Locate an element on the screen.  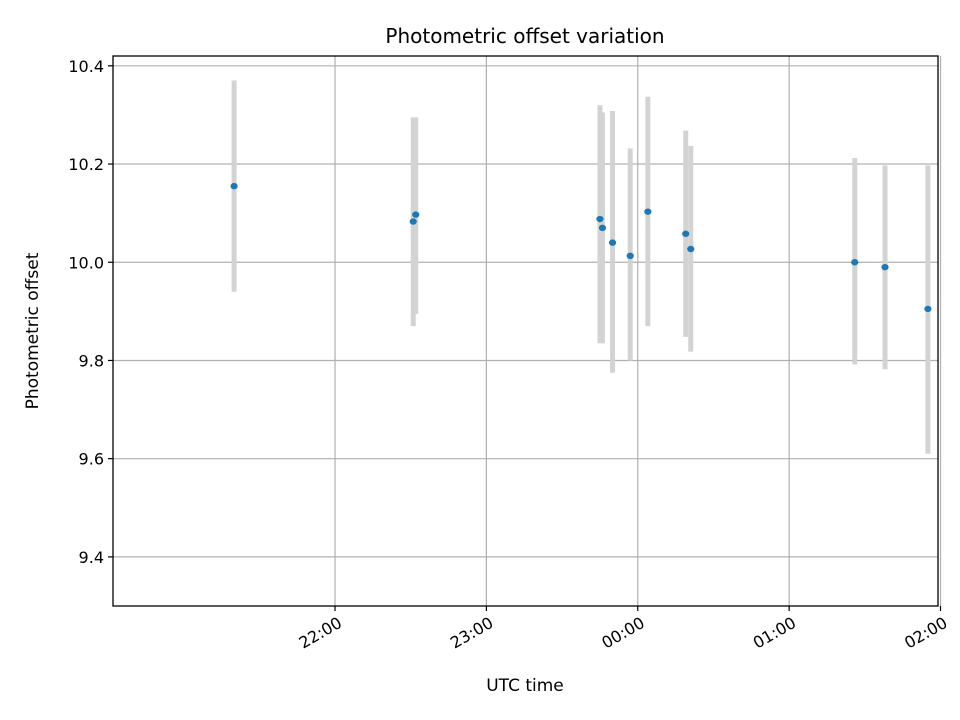
y-tick-label: 9.4 is located at coordinates (91, 557).